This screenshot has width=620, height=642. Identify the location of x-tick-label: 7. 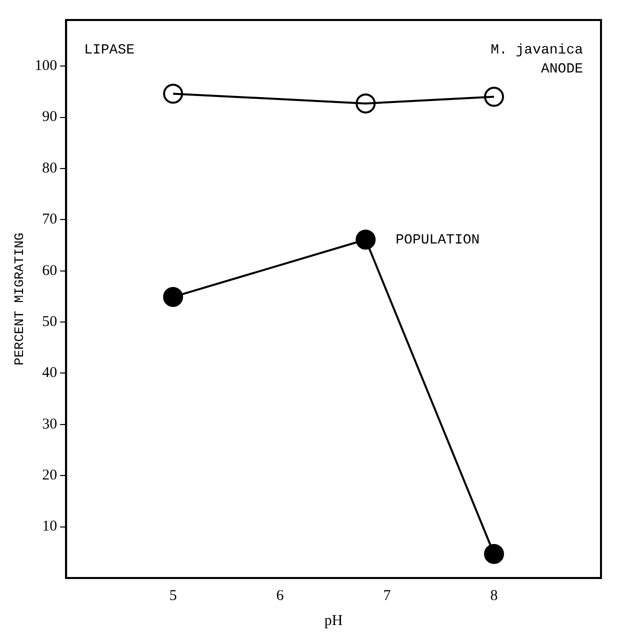
(387, 596).